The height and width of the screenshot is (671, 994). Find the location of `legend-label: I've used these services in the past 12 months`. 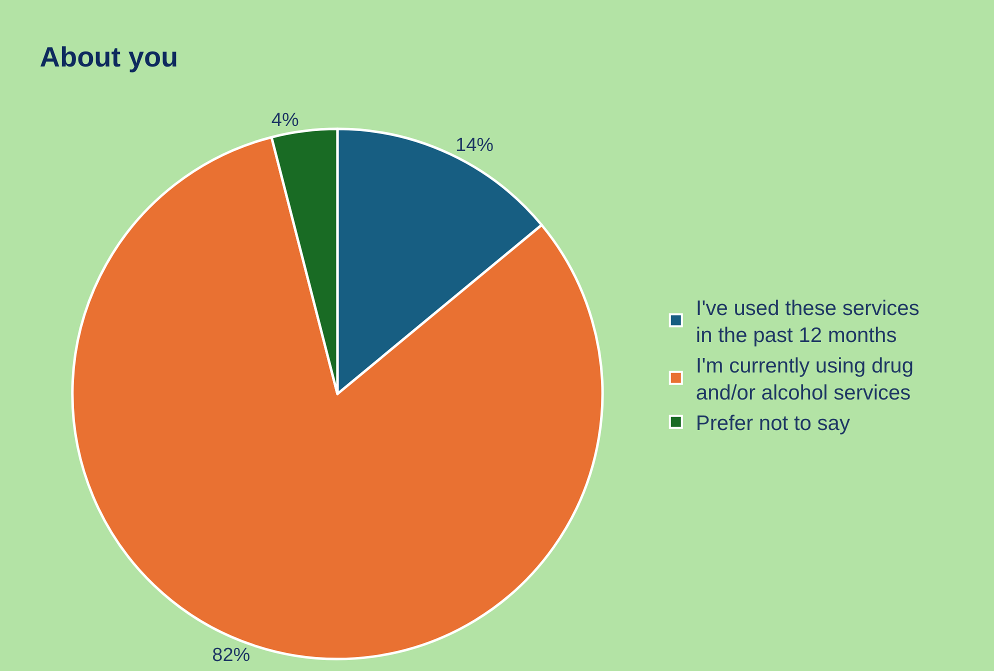

legend-label: I've used these services in the past 12 months is located at coordinates (808, 322).